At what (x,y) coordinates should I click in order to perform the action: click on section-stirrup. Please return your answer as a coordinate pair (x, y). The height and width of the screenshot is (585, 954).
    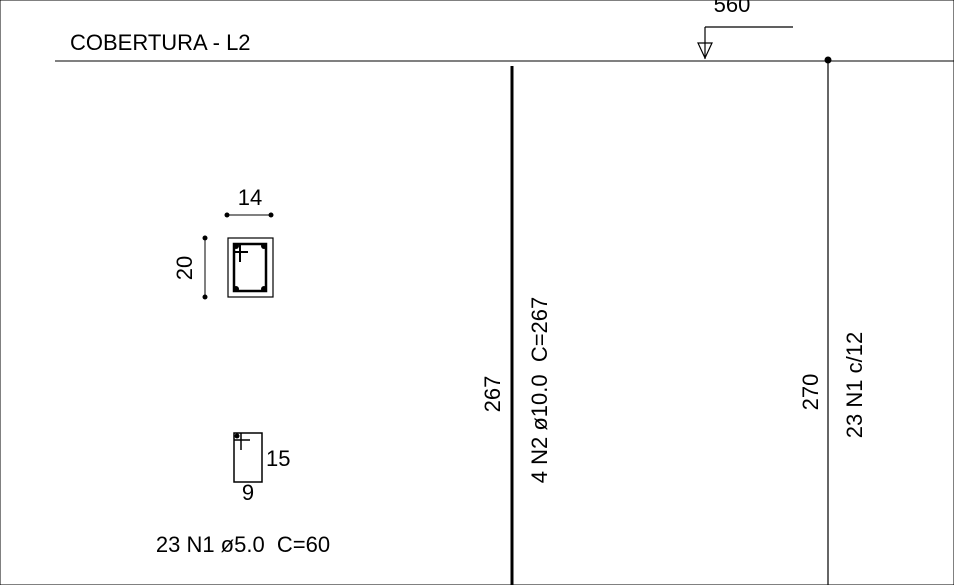
    Looking at the image, I should click on (250, 267).